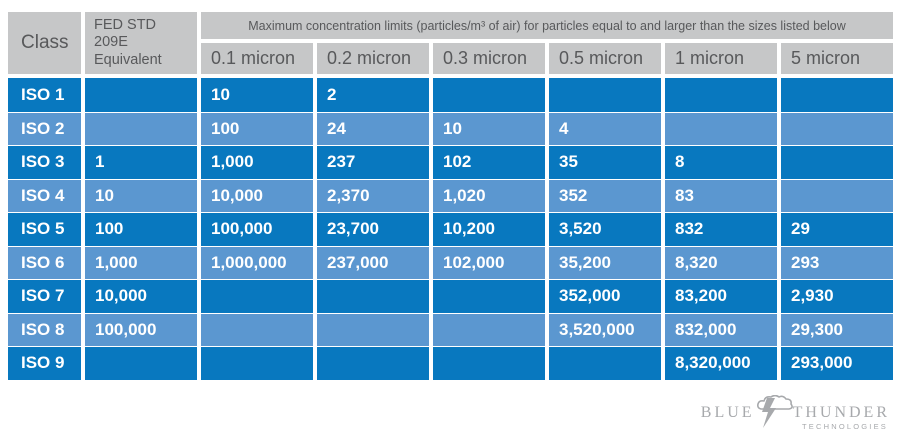 This screenshot has width=900, height=441. I want to click on table-row-iso-7: ISO 7 10,000 352,000 83,200 2,930, so click(450, 296).